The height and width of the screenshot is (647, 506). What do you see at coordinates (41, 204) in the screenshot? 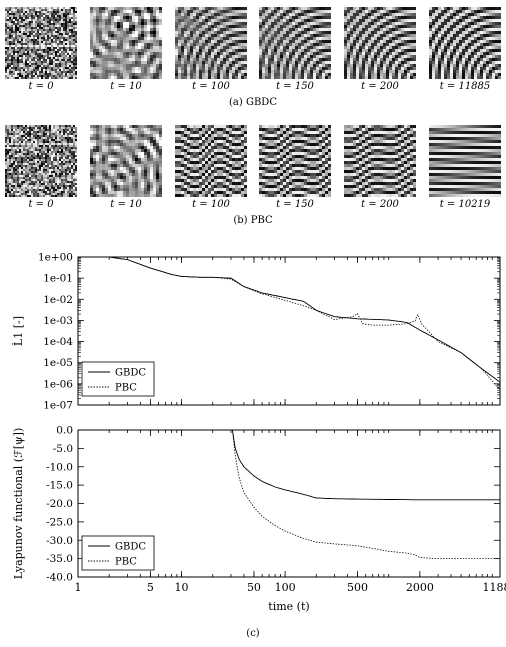
I see `label-pbc-t0: t = 0` at bounding box center [41, 204].